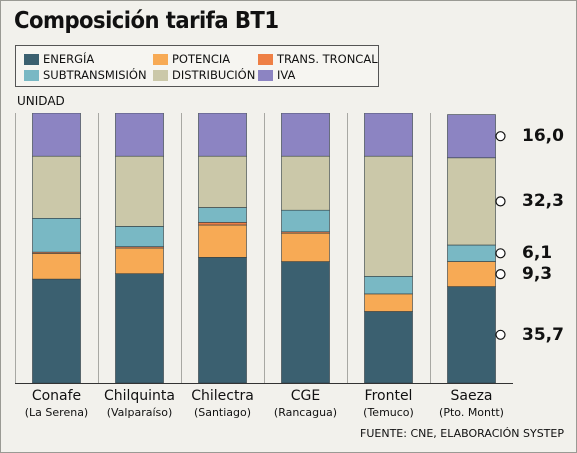 The image size is (577, 453). What do you see at coordinates (139, 237) in the screenshot?
I see `bar-segment-chilquinta-subtransmision` at bounding box center [139, 237].